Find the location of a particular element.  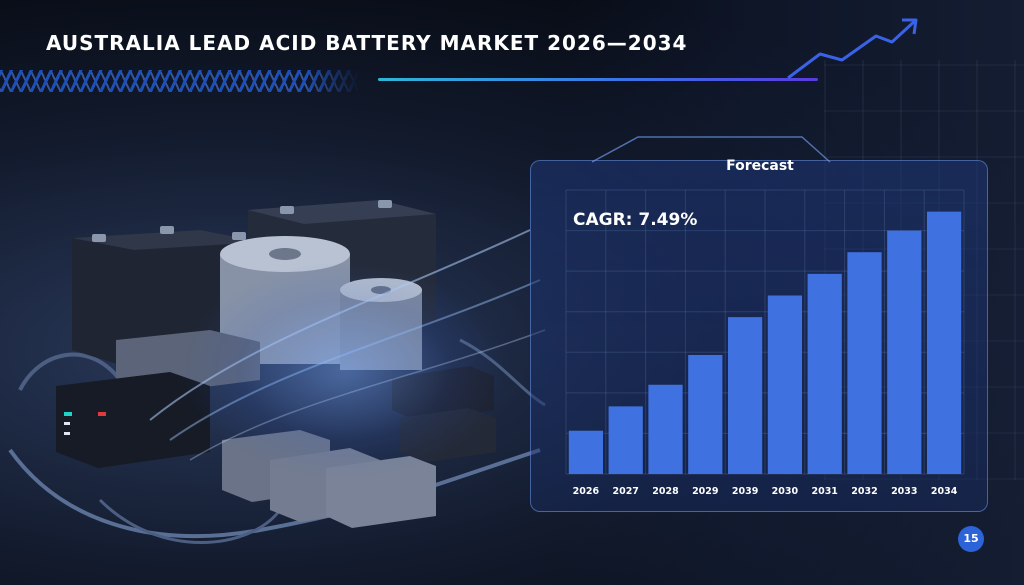

x-tick-label: 2031 is located at coordinates (824, 491).